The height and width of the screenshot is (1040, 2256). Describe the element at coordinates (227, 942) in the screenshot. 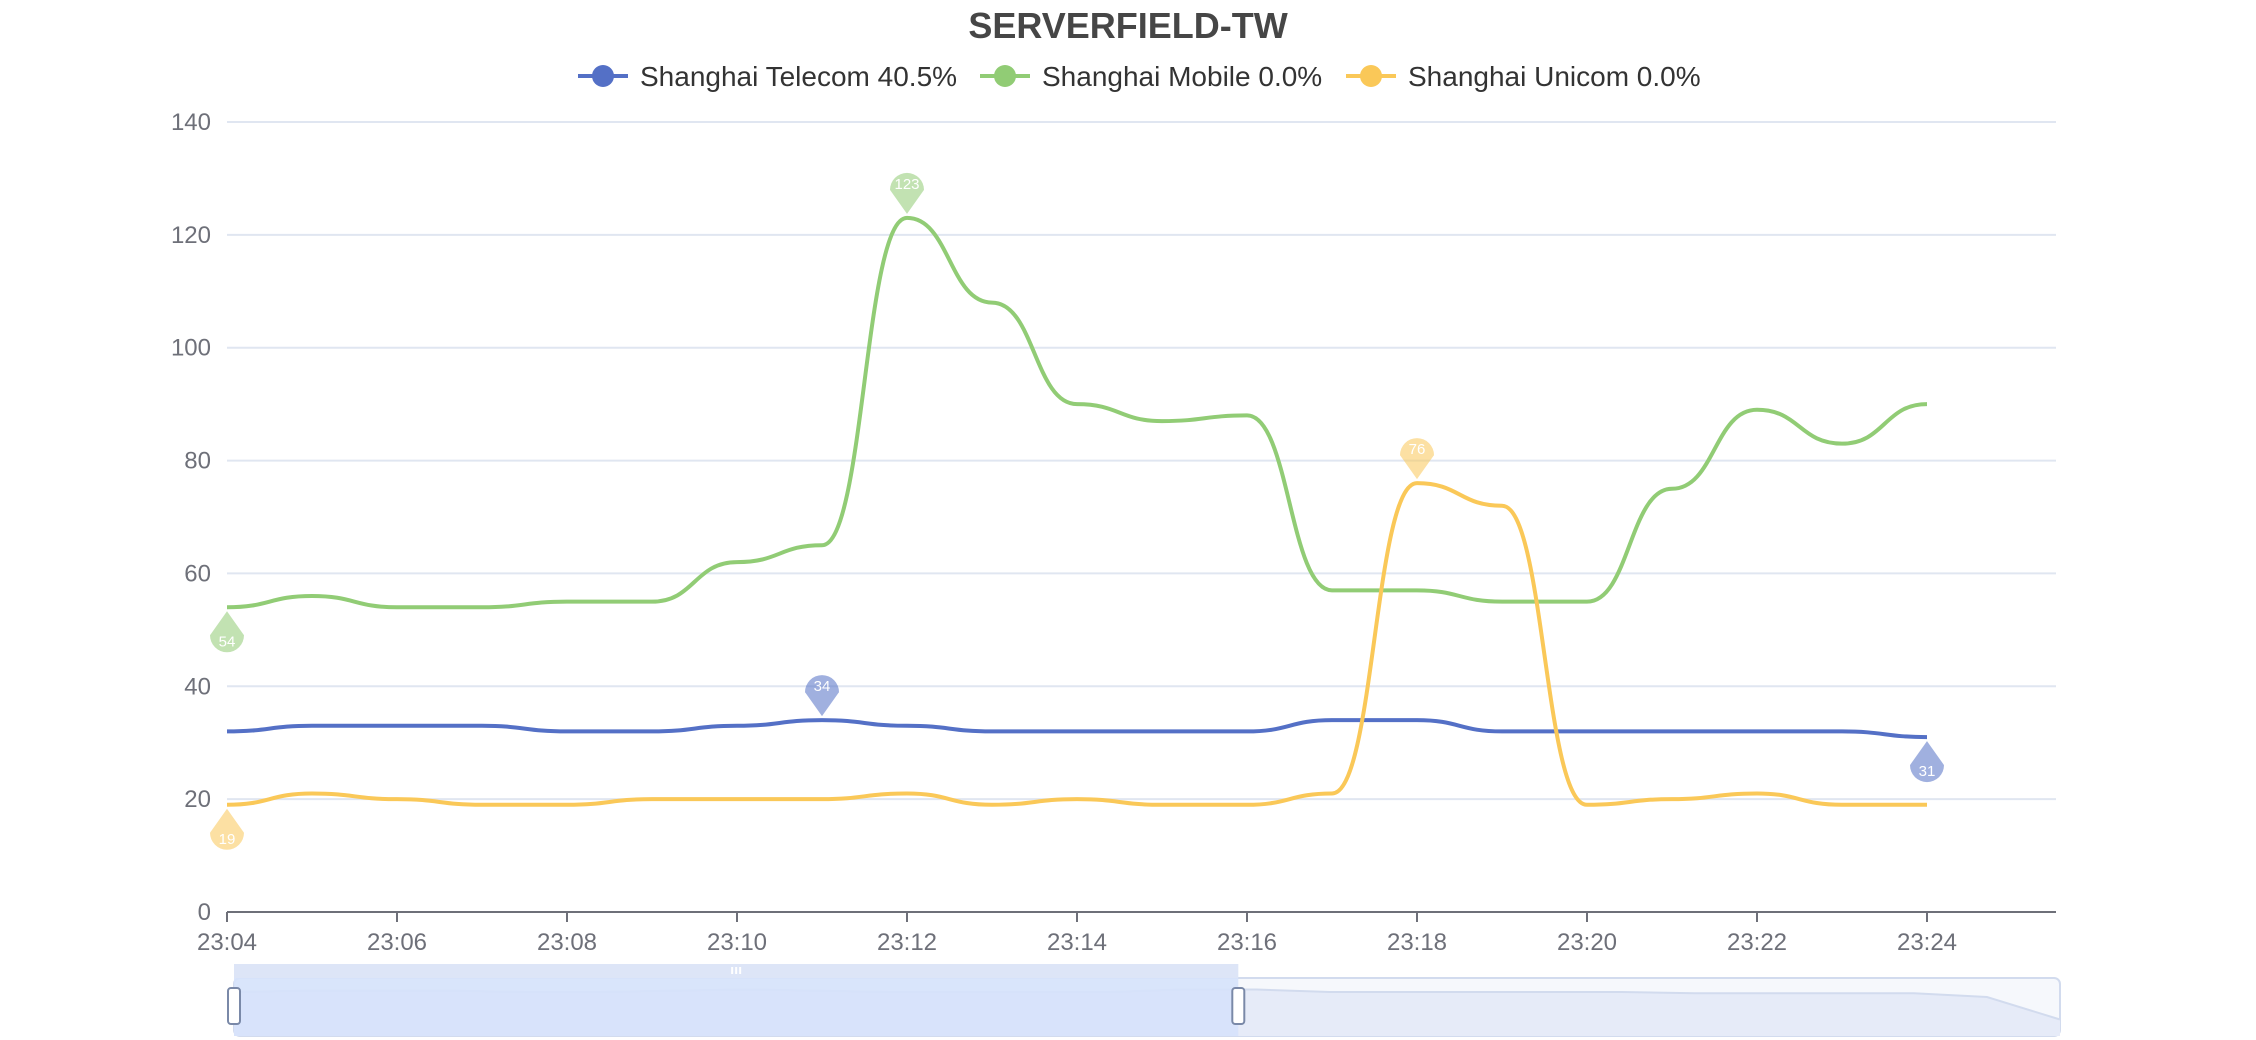

I see `x-tick-label: 23:04` at that location.